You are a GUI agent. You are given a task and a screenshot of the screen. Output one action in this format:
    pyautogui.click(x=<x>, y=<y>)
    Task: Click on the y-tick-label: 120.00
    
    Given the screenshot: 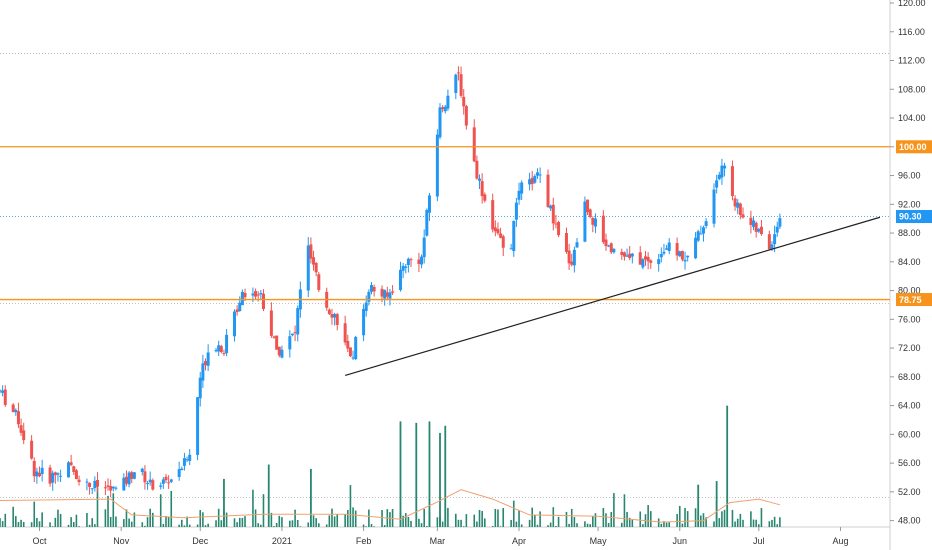 What is the action you would take?
    pyautogui.click(x=912, y=4)
    